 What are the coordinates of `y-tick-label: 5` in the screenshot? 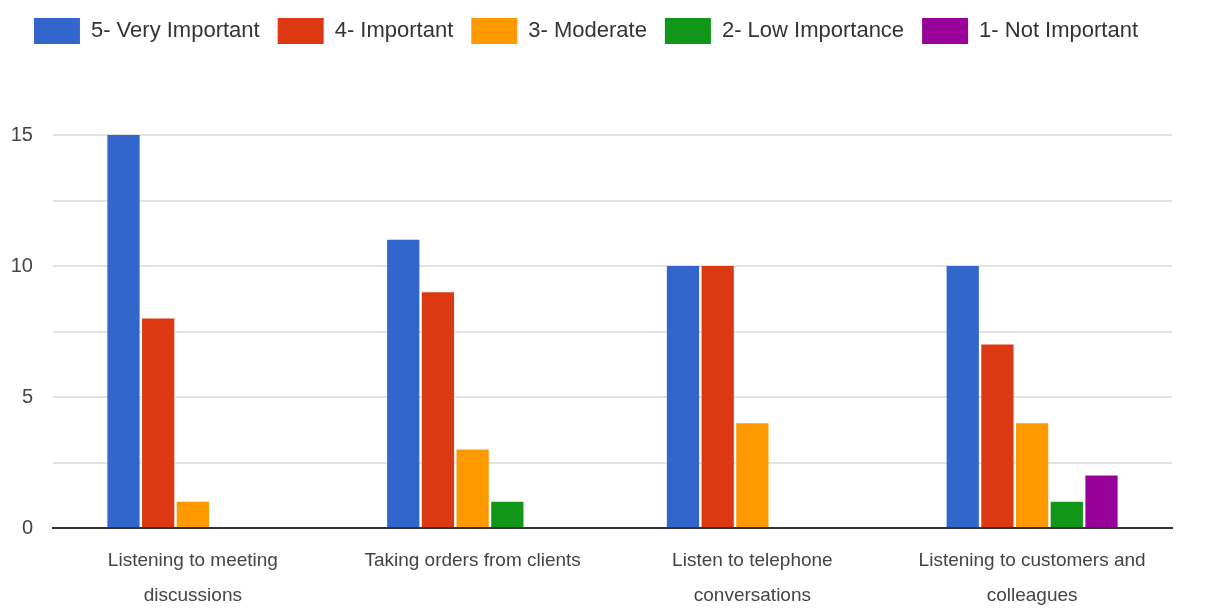 It's located at (27, 395).